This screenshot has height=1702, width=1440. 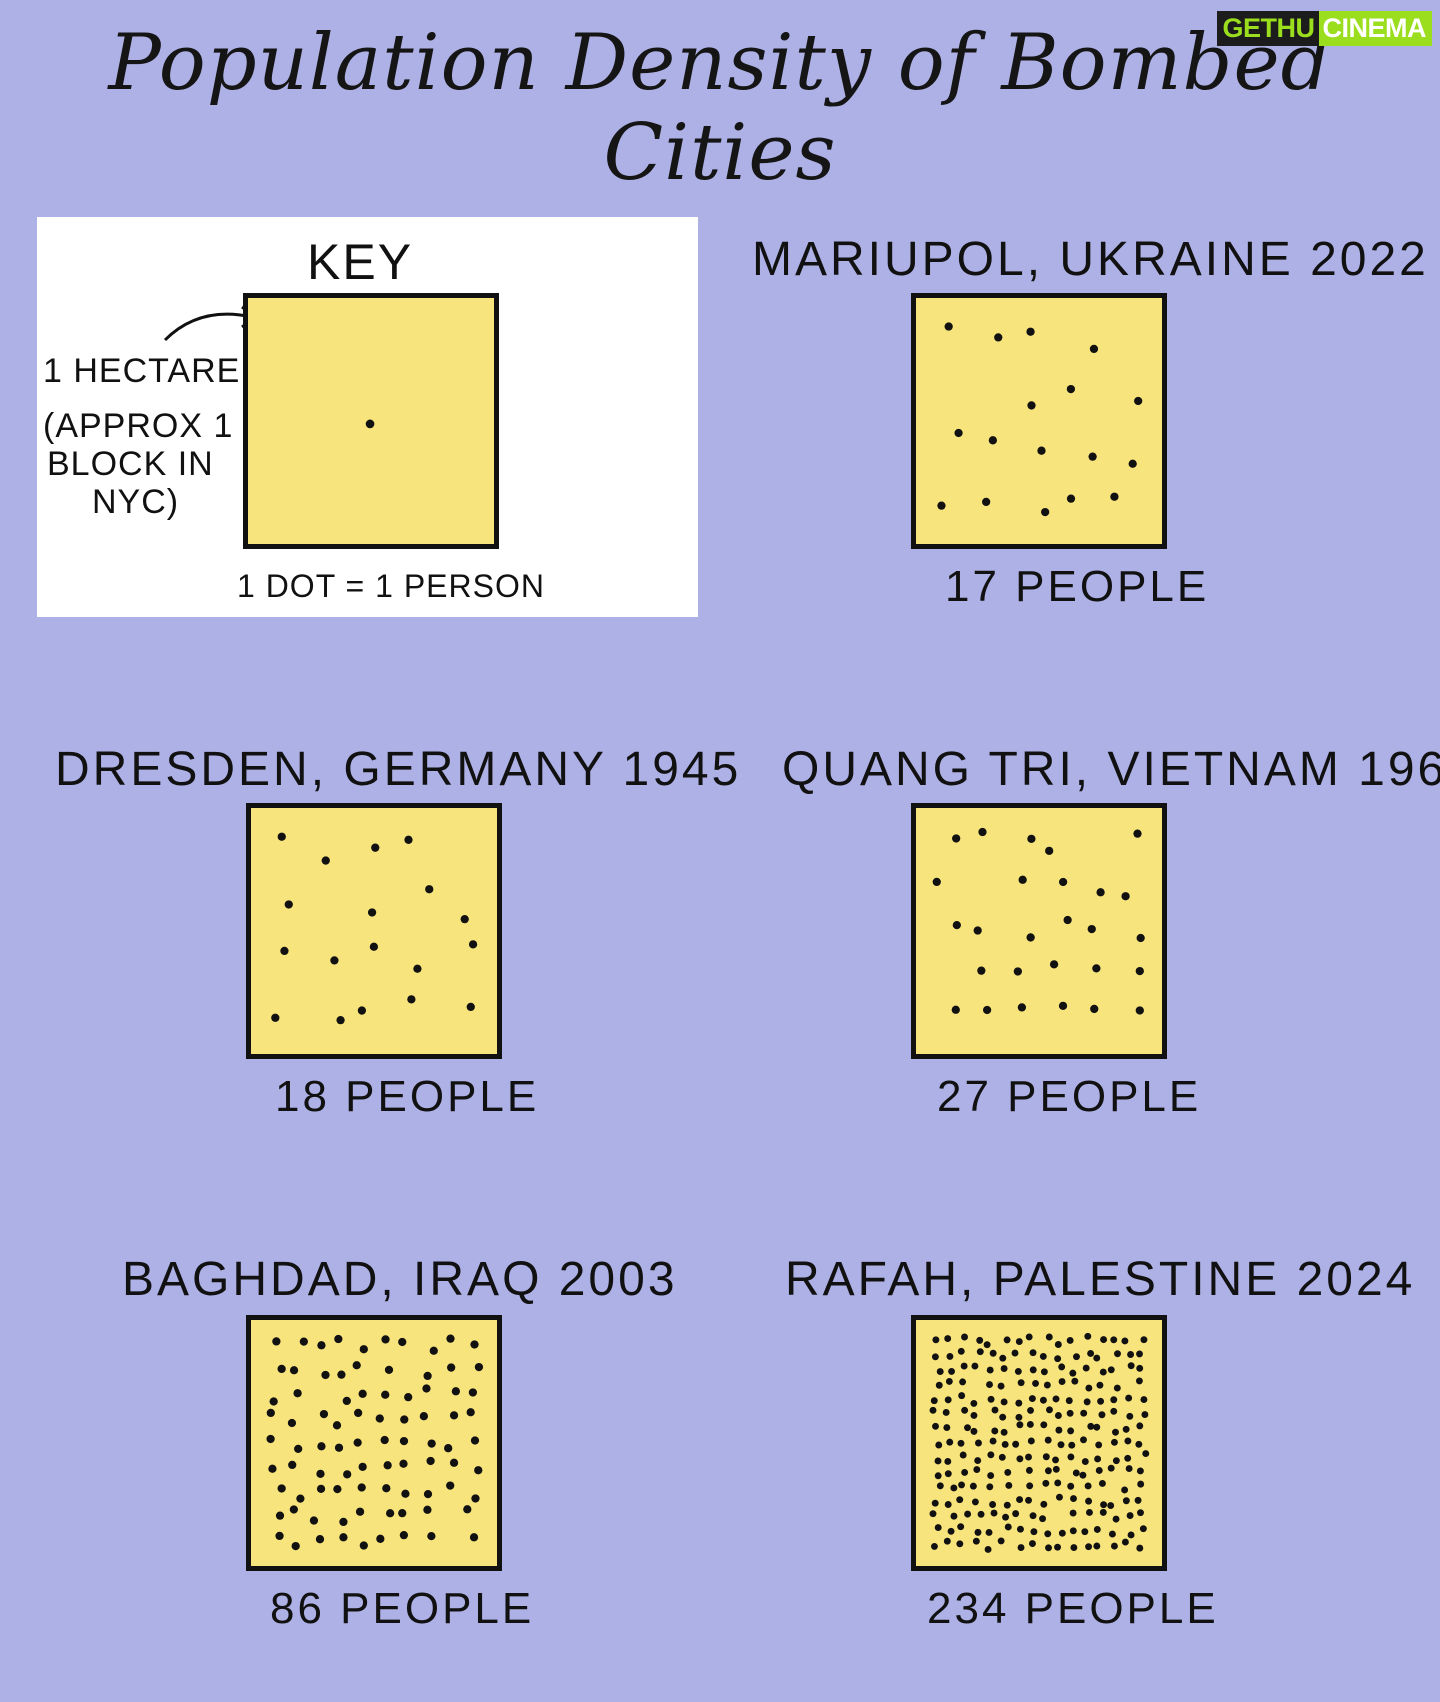 What do you see at coordinates (1100, 1279) in the screenshot?
I see `city-heading-rafah: RAFAH, PALESTINE 2024` at bounding box center [1100, 1279].